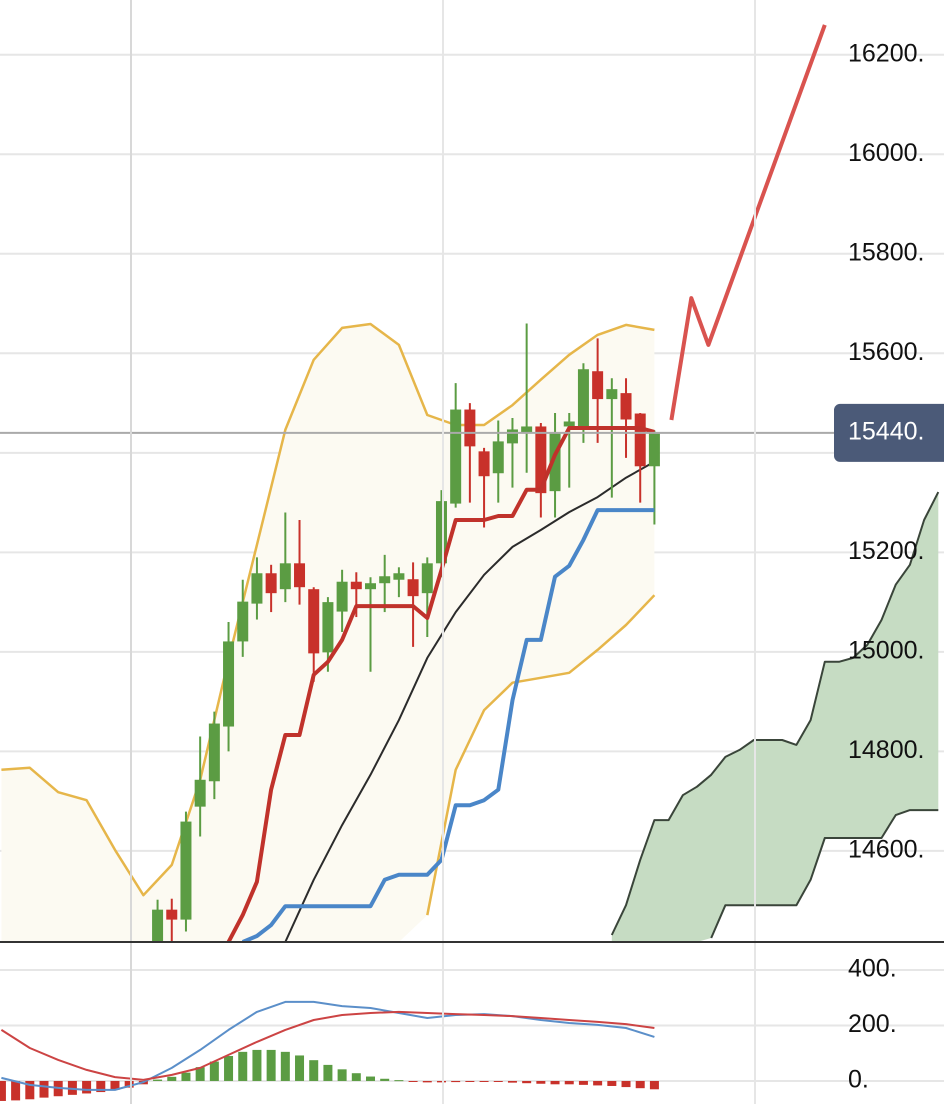  I want to click on price-tag-label: 15440., so click(886, 432).